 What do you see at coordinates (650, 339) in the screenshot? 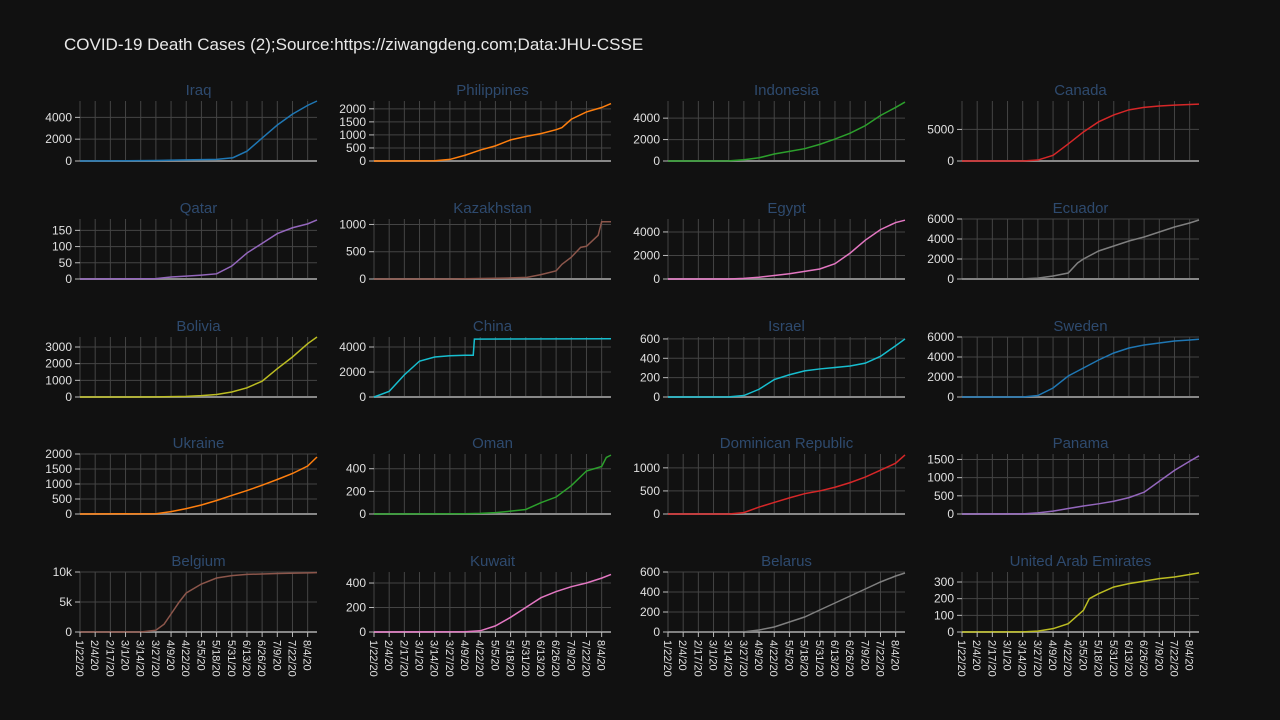
I see `y-tick-label: 600` at bounding box center [650, 339].